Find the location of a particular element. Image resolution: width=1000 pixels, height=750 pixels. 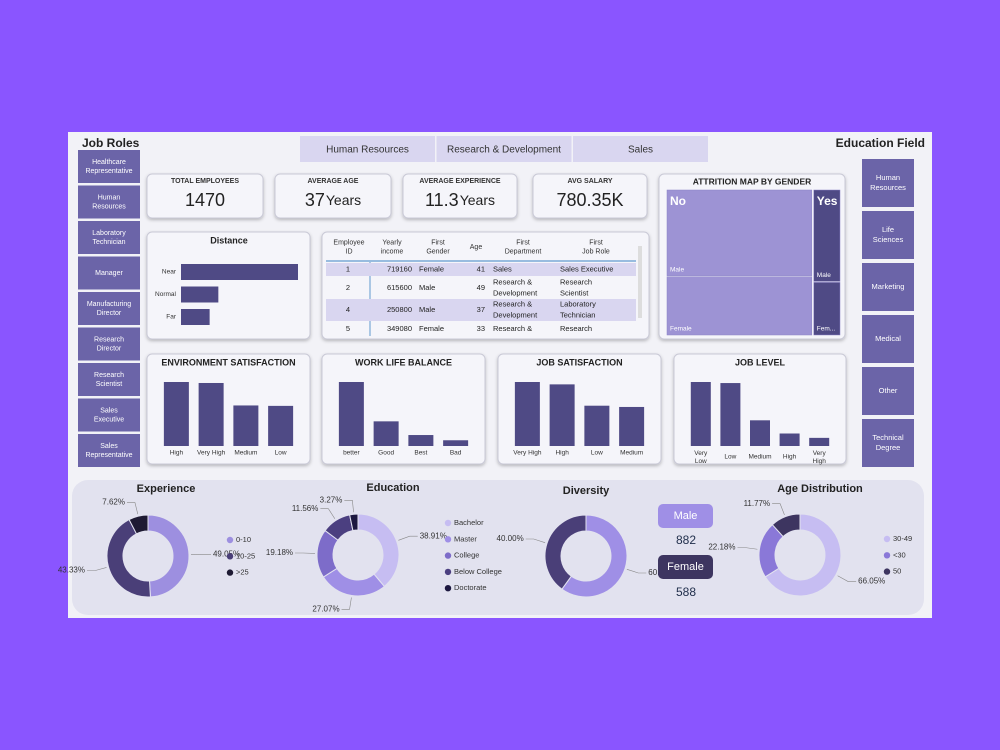

education-field-label: Other is located at coordinates (888, 390).